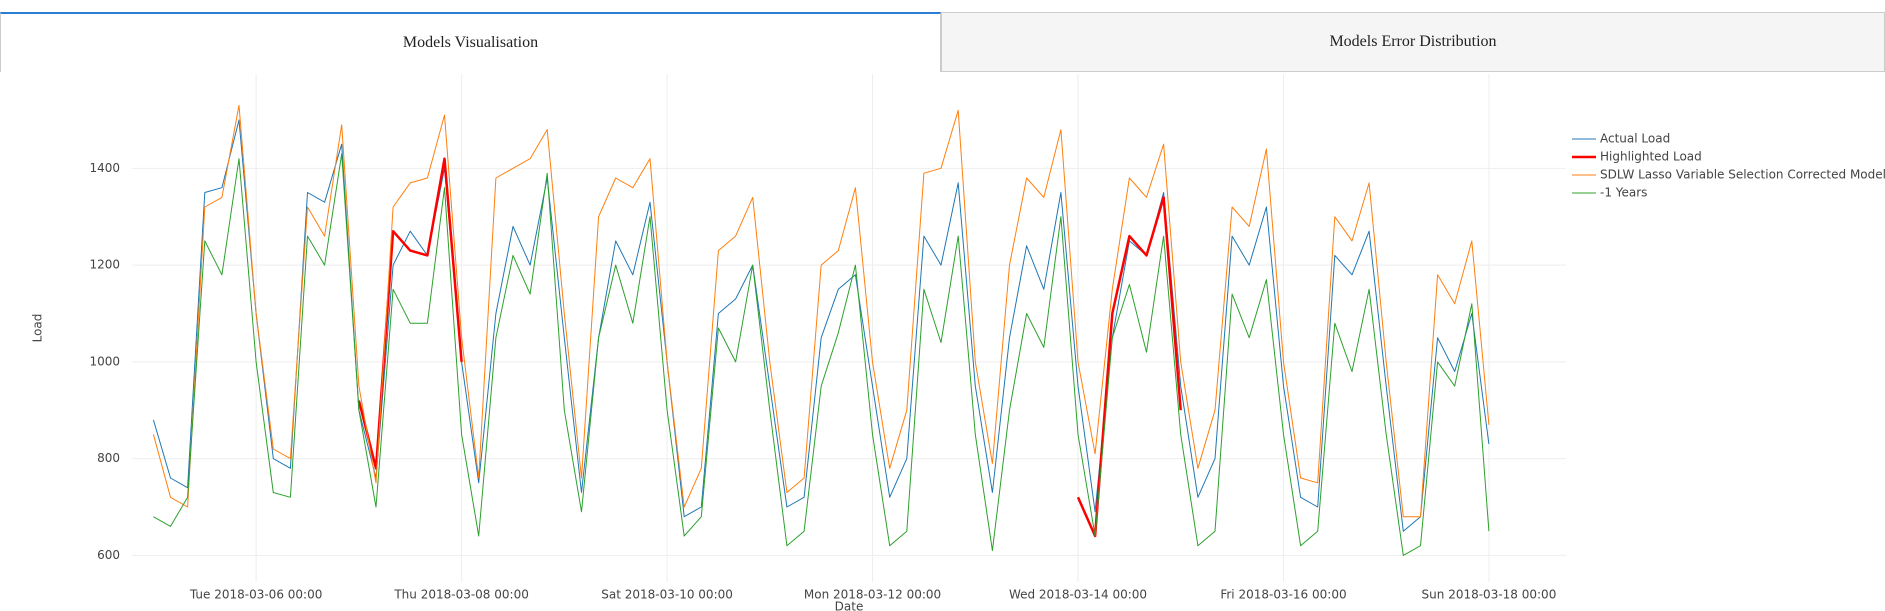 The width and height of the screenshot is (1885, 611). I want to click on legend-label: Highlighted Load, so click(1651, 157).